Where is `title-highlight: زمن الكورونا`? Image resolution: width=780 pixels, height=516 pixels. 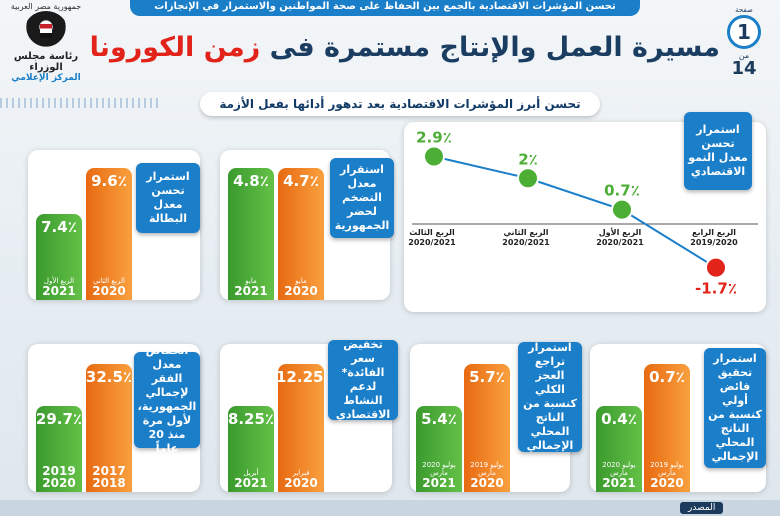 title-highlight: زمن الكورونا is located at coordinates (175, 47).